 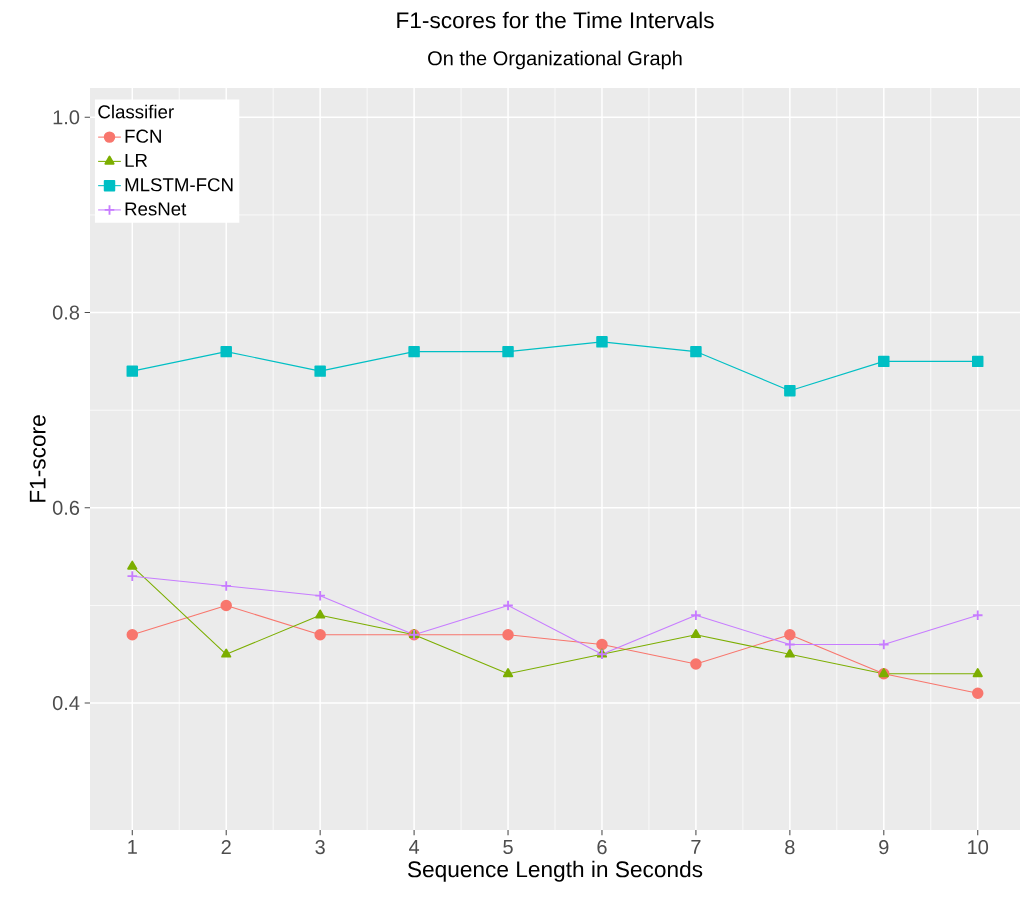 What do you see at coordinates (320, 847) in the screenshot?
I see `x-tick-label: 3` at bounding box center [320, 847].